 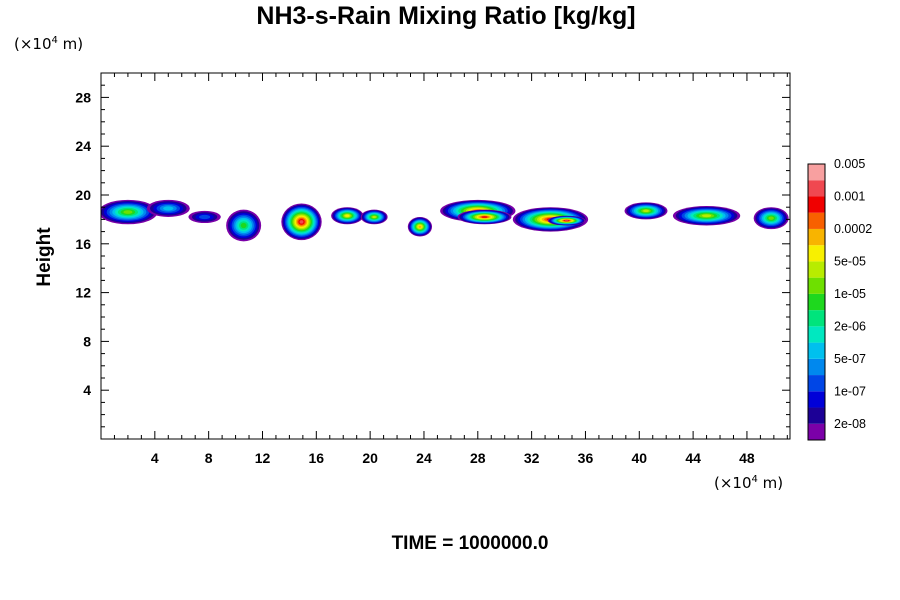 I want to click on colorbar-label: 0.0002, so click(x=853, y=229).